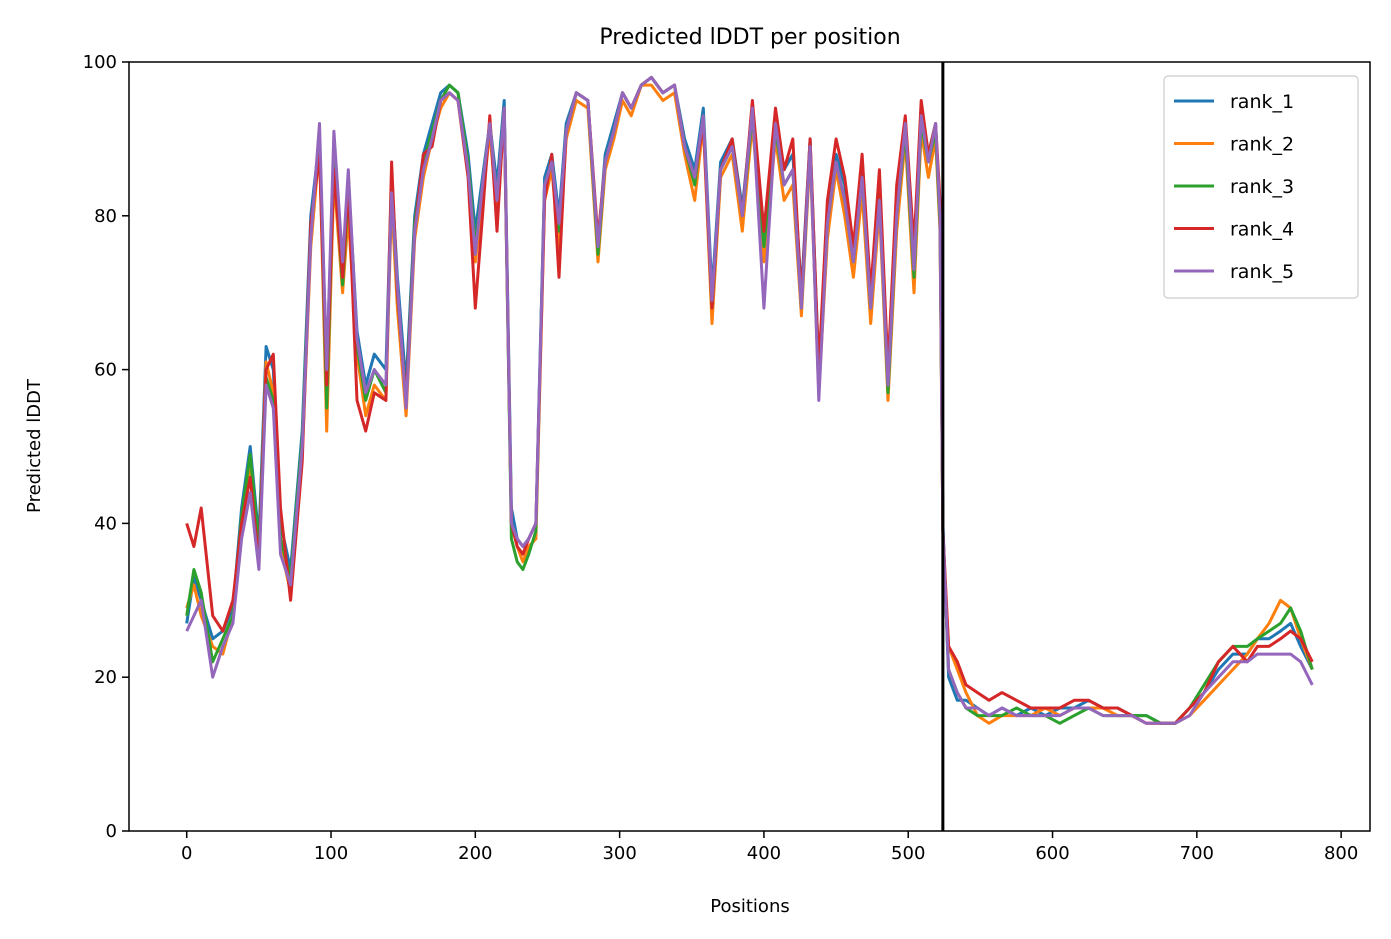 The height and width of the screenshot is (939, 1391). Describe the element at coordinates (475, 853) in the screenshot. I see `x-tick-label: 200` at that location.